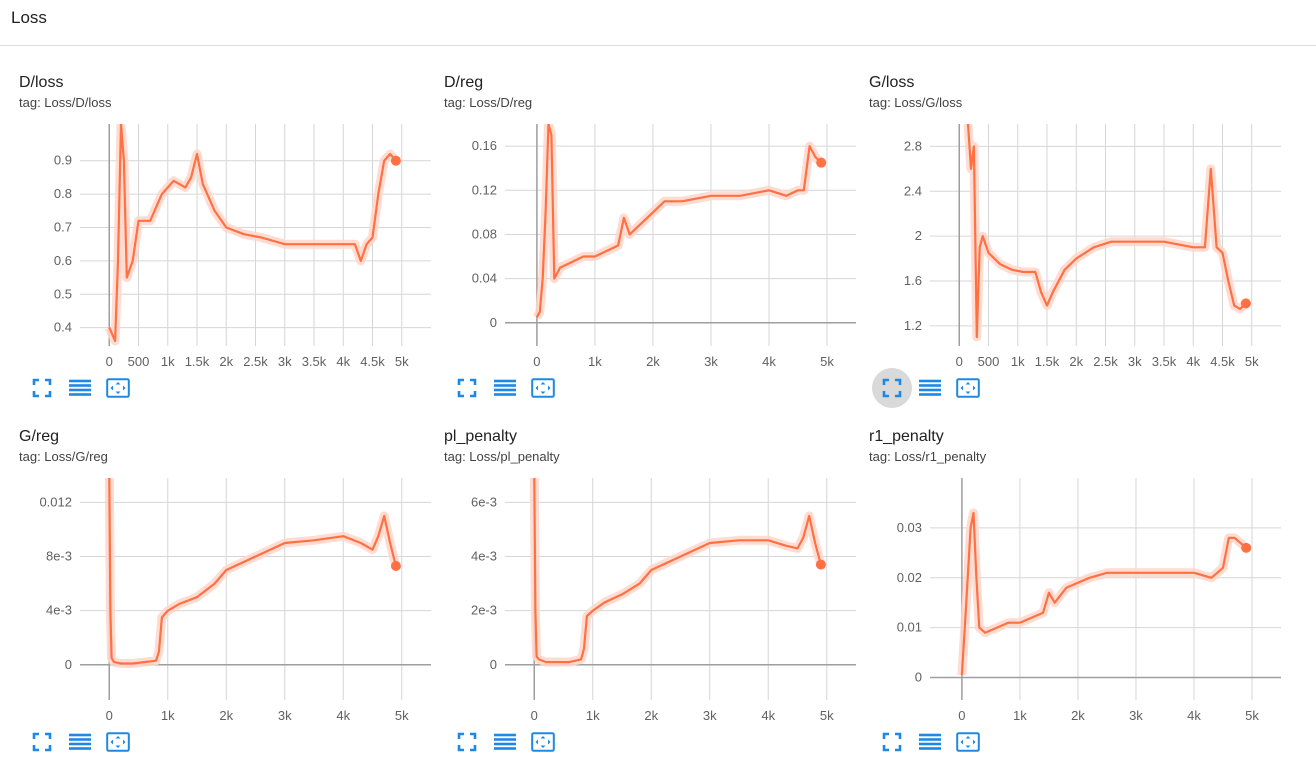  Describe the element at coordinates (484, 610) in the screenshot. I see `y-tick-label: 2e-3` at that location.